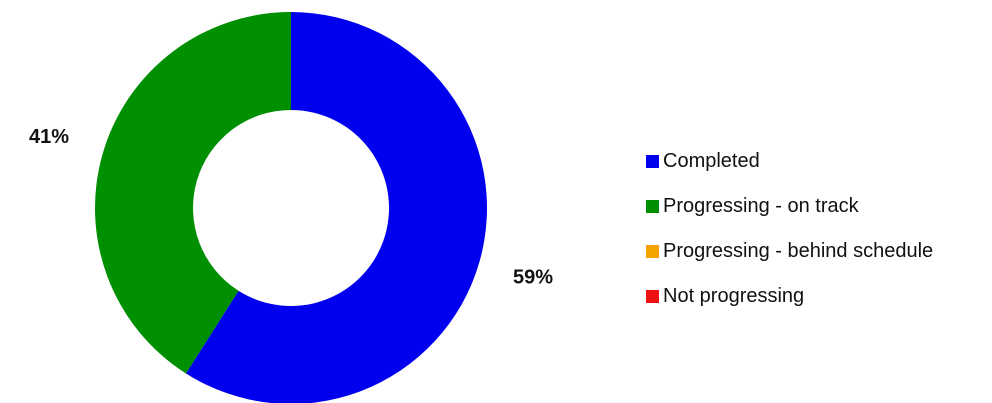 The height and width of the screenshot is (403, 992). Describe the element at coordinates (761, 205) in the screenshot. I see `legend-label-progressing-on-track: Progressing - on track` at that location.